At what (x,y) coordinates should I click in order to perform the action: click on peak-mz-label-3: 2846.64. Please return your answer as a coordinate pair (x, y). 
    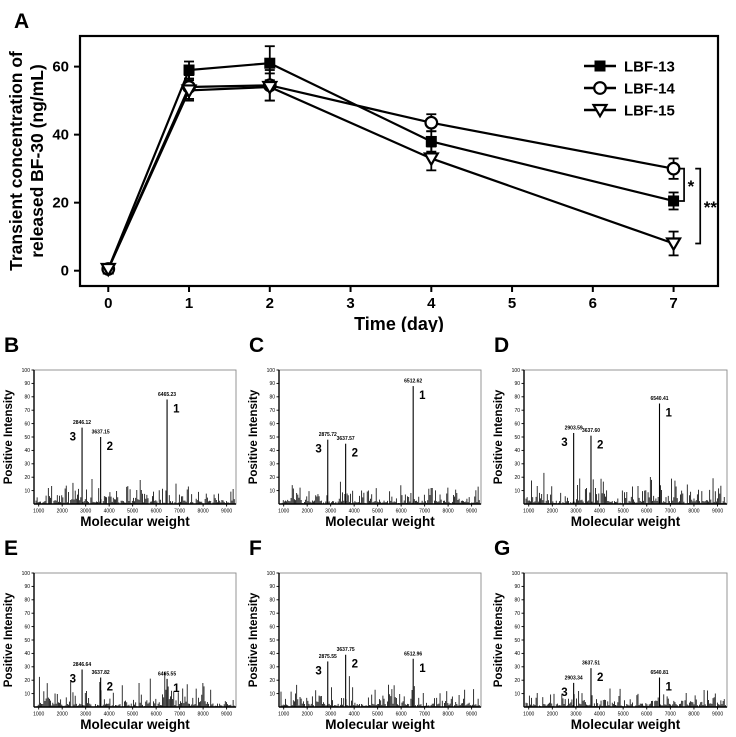
    Looking at the image, I should click on (82, 665).